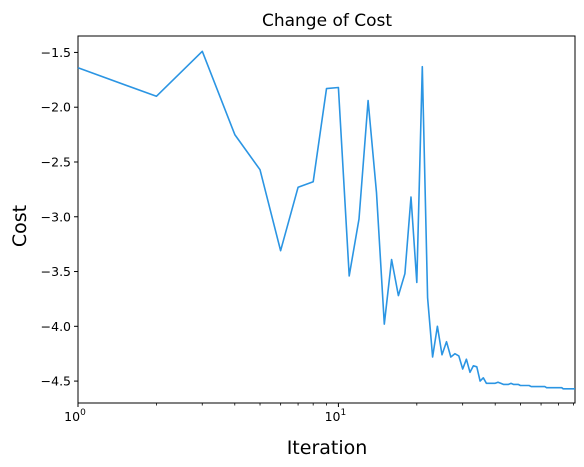 The height and width of the screenshot is (467, 584). I want to click on y-axis-label: Cost, so click(20, 226).